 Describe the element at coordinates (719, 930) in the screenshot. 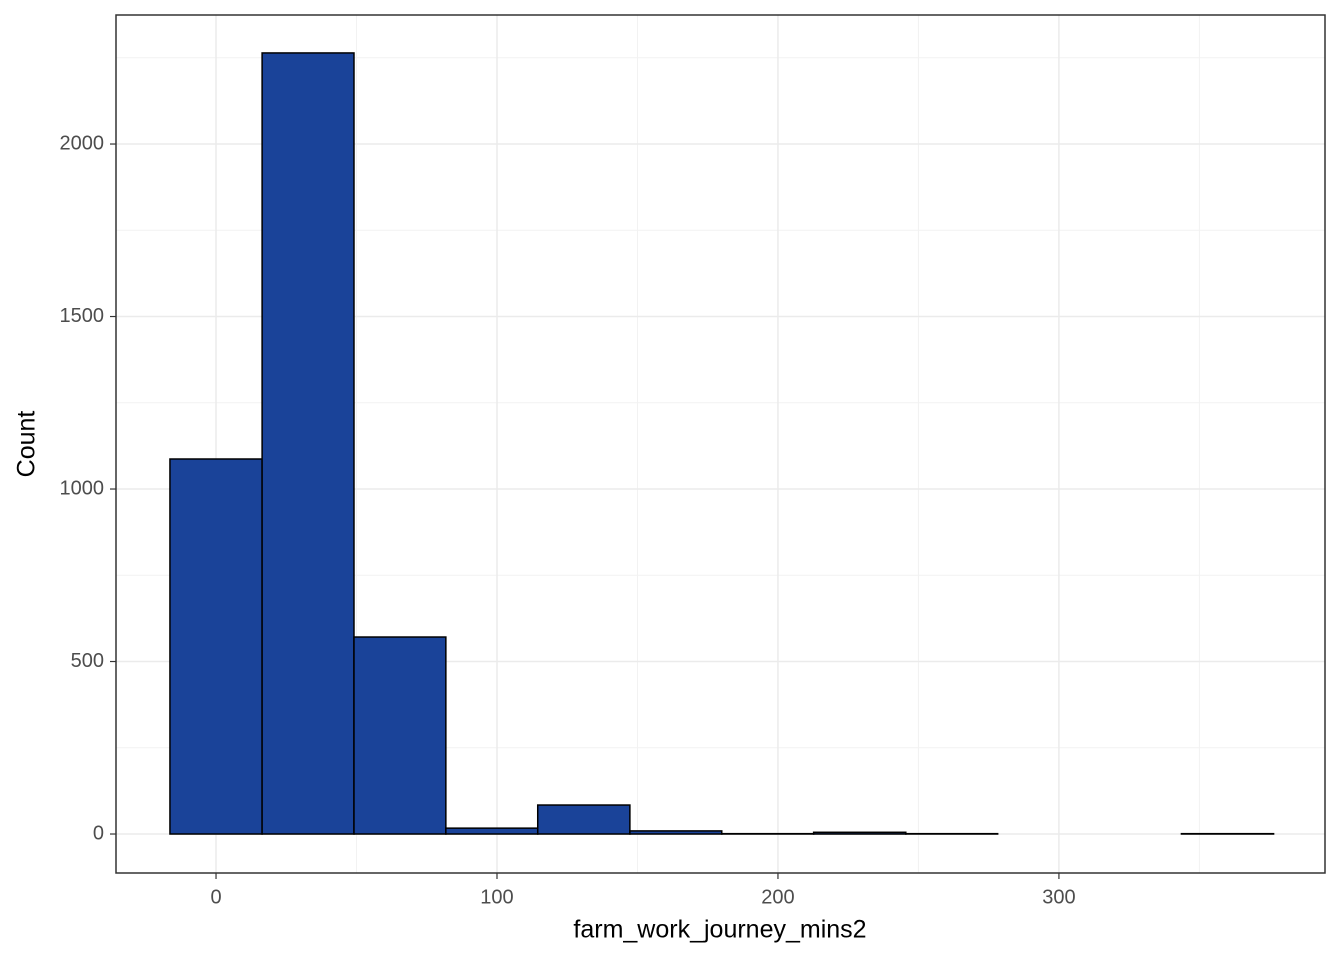

I see `x-axis-title: farm_work_journey_mins2` at that location.